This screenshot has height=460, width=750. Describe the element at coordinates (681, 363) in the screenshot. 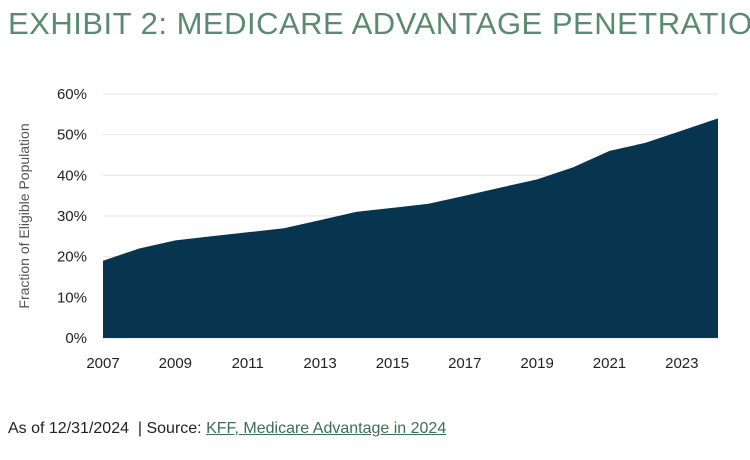

I see `x-tick-label: 2023` at that location.